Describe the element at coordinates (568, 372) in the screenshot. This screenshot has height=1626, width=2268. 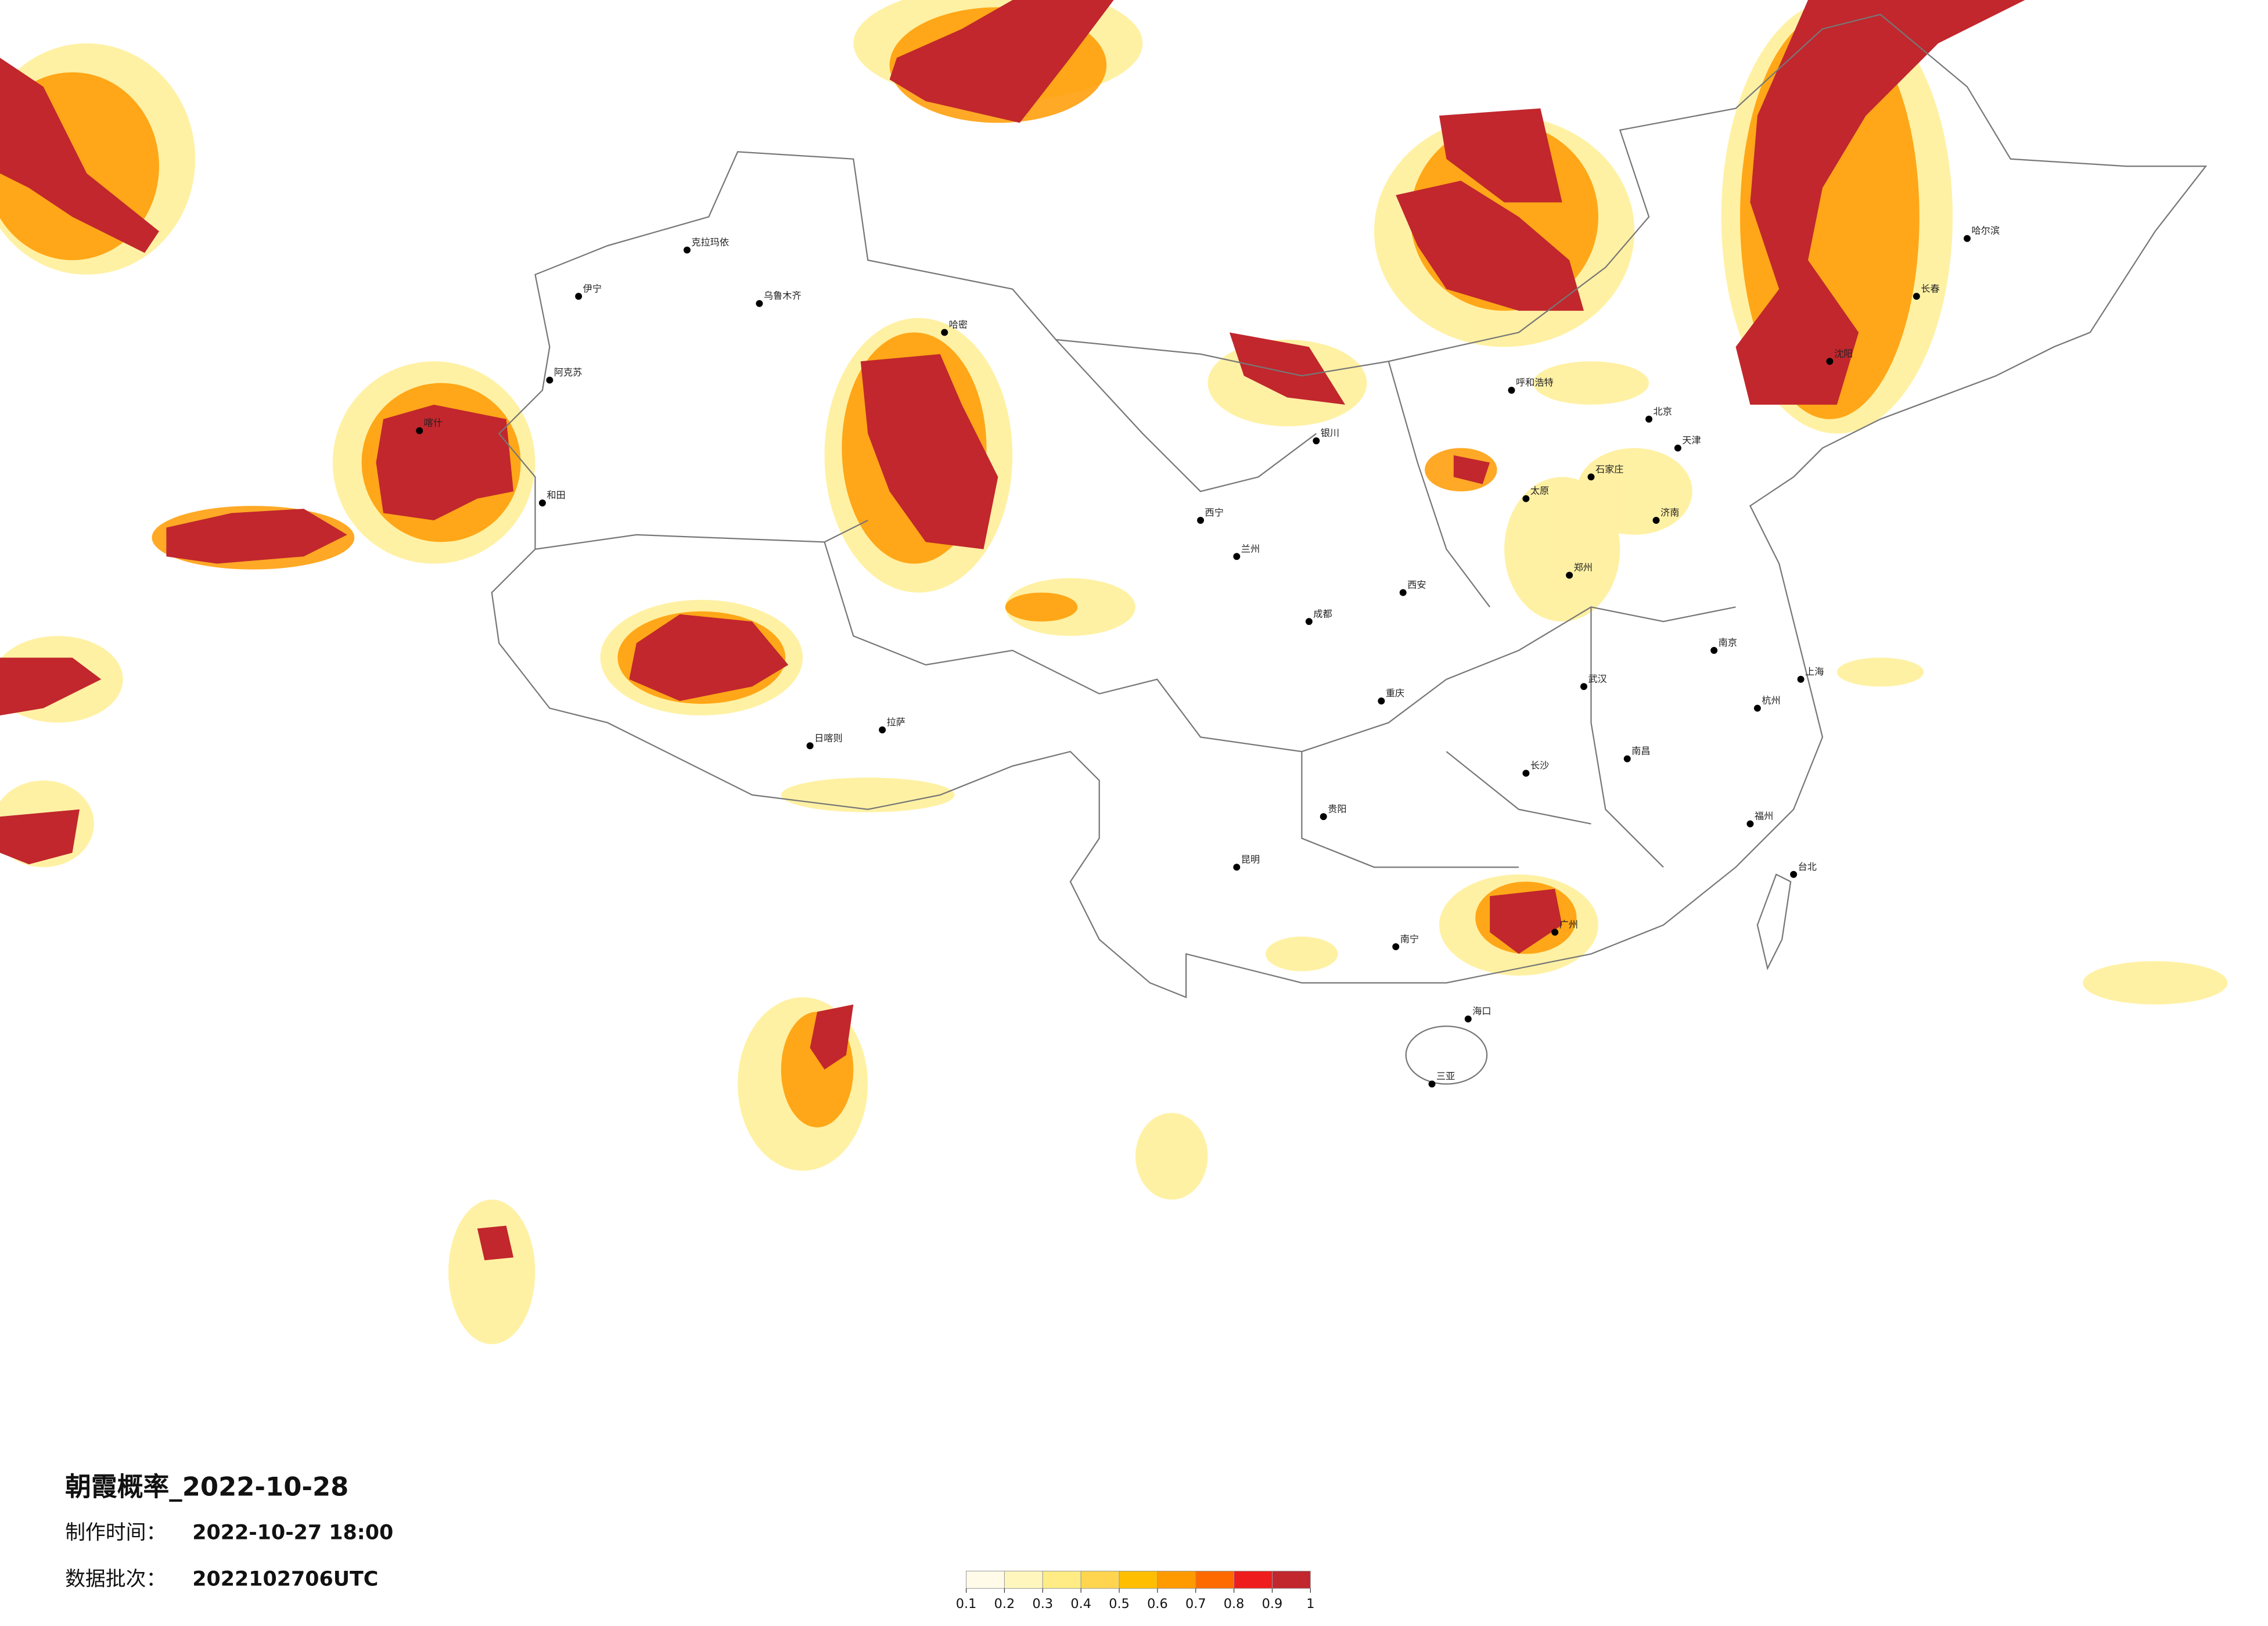
I see `city-label: 阿克苏` at that location.